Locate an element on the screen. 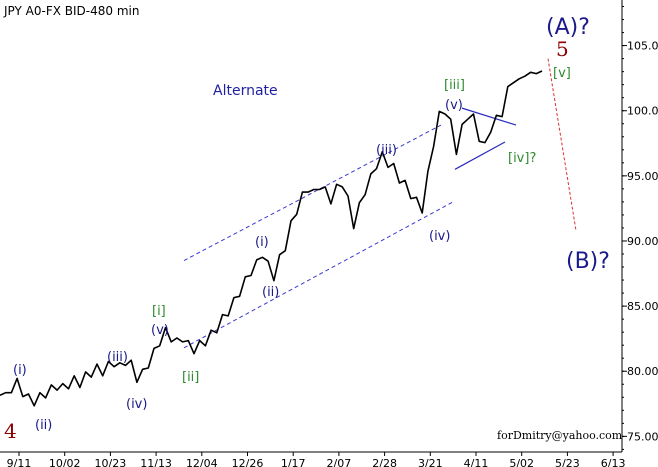 The width and height of the screenshot is (658, 467). triangle-lower-line is located at coordinates (480, 155).